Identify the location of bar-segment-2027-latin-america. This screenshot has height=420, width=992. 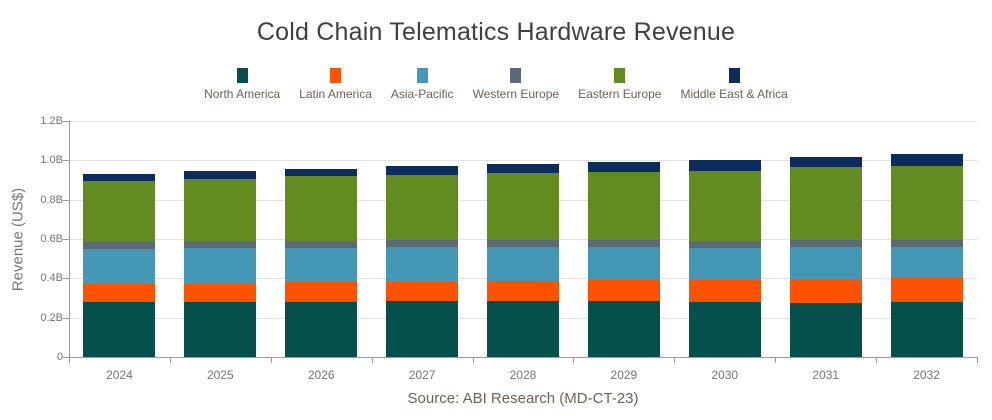
(422, 291).